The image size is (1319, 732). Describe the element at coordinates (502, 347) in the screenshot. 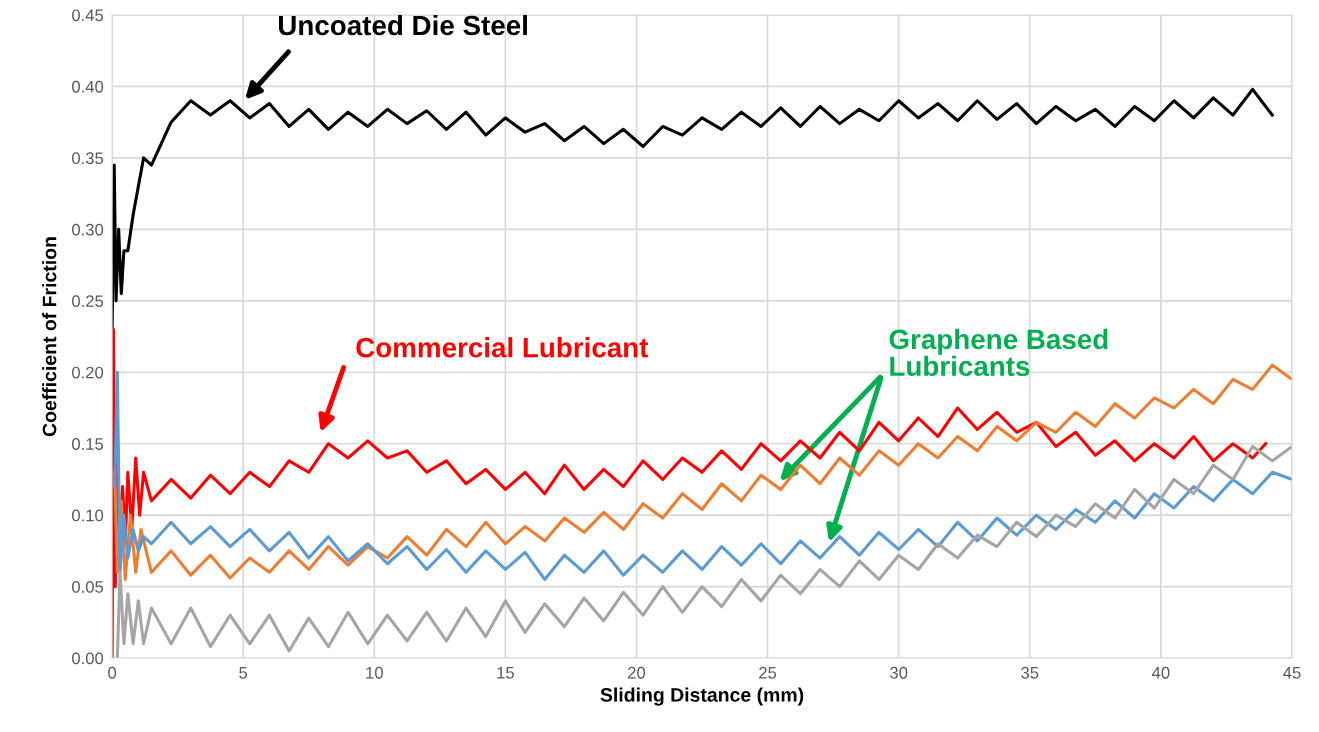

I see `annotation: Commercial Lubricant` at that location.